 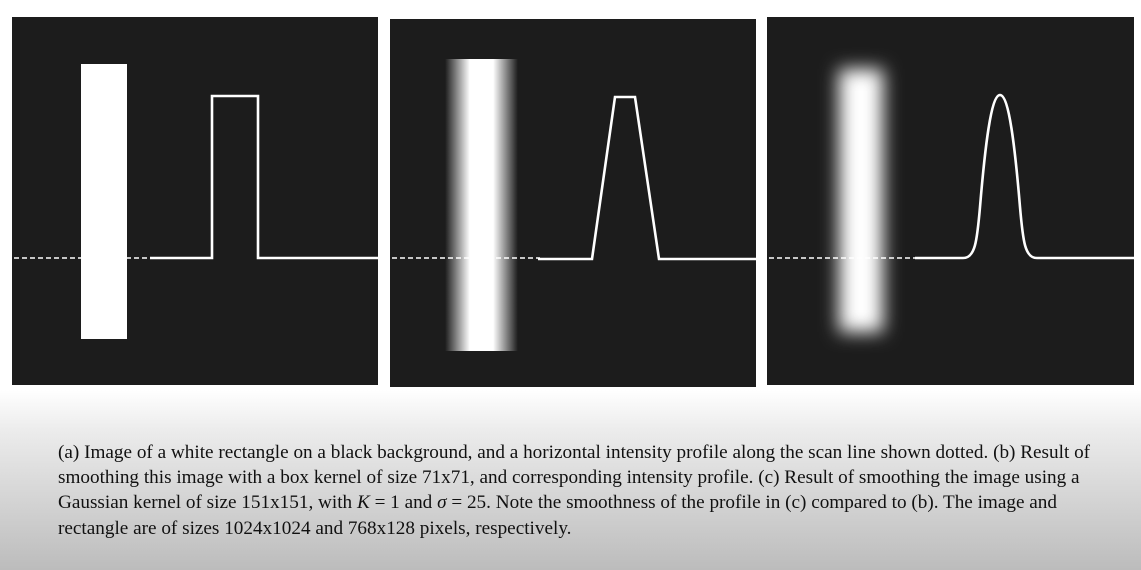 I want to click on caption-text-part2: = 1 and, so click(x=403, y=502).